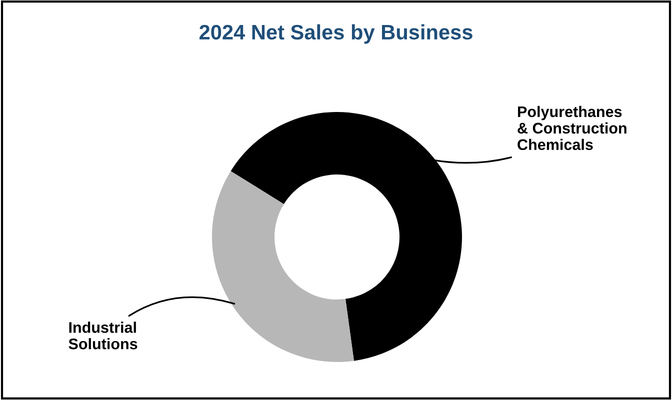  I want to click on donut-slice, so click(283, 266).